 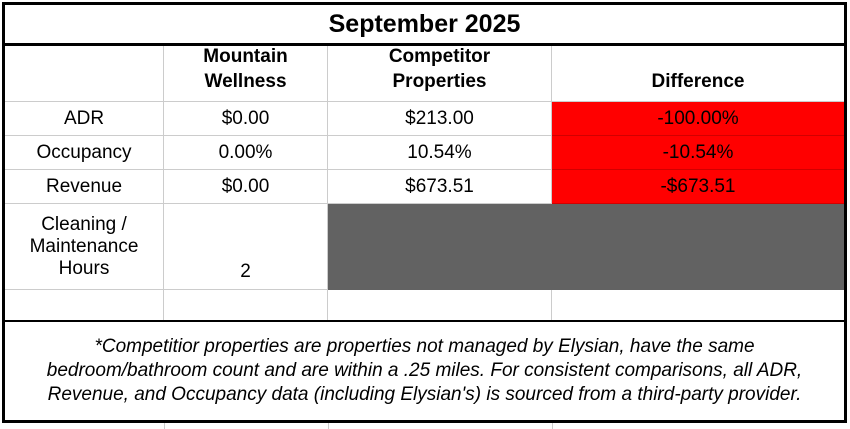 What do you see at coordinates (440, 153) in the screenshot?
I see `cell-occupancy-competitor: 10.54%` at bounding box center [440, 153].